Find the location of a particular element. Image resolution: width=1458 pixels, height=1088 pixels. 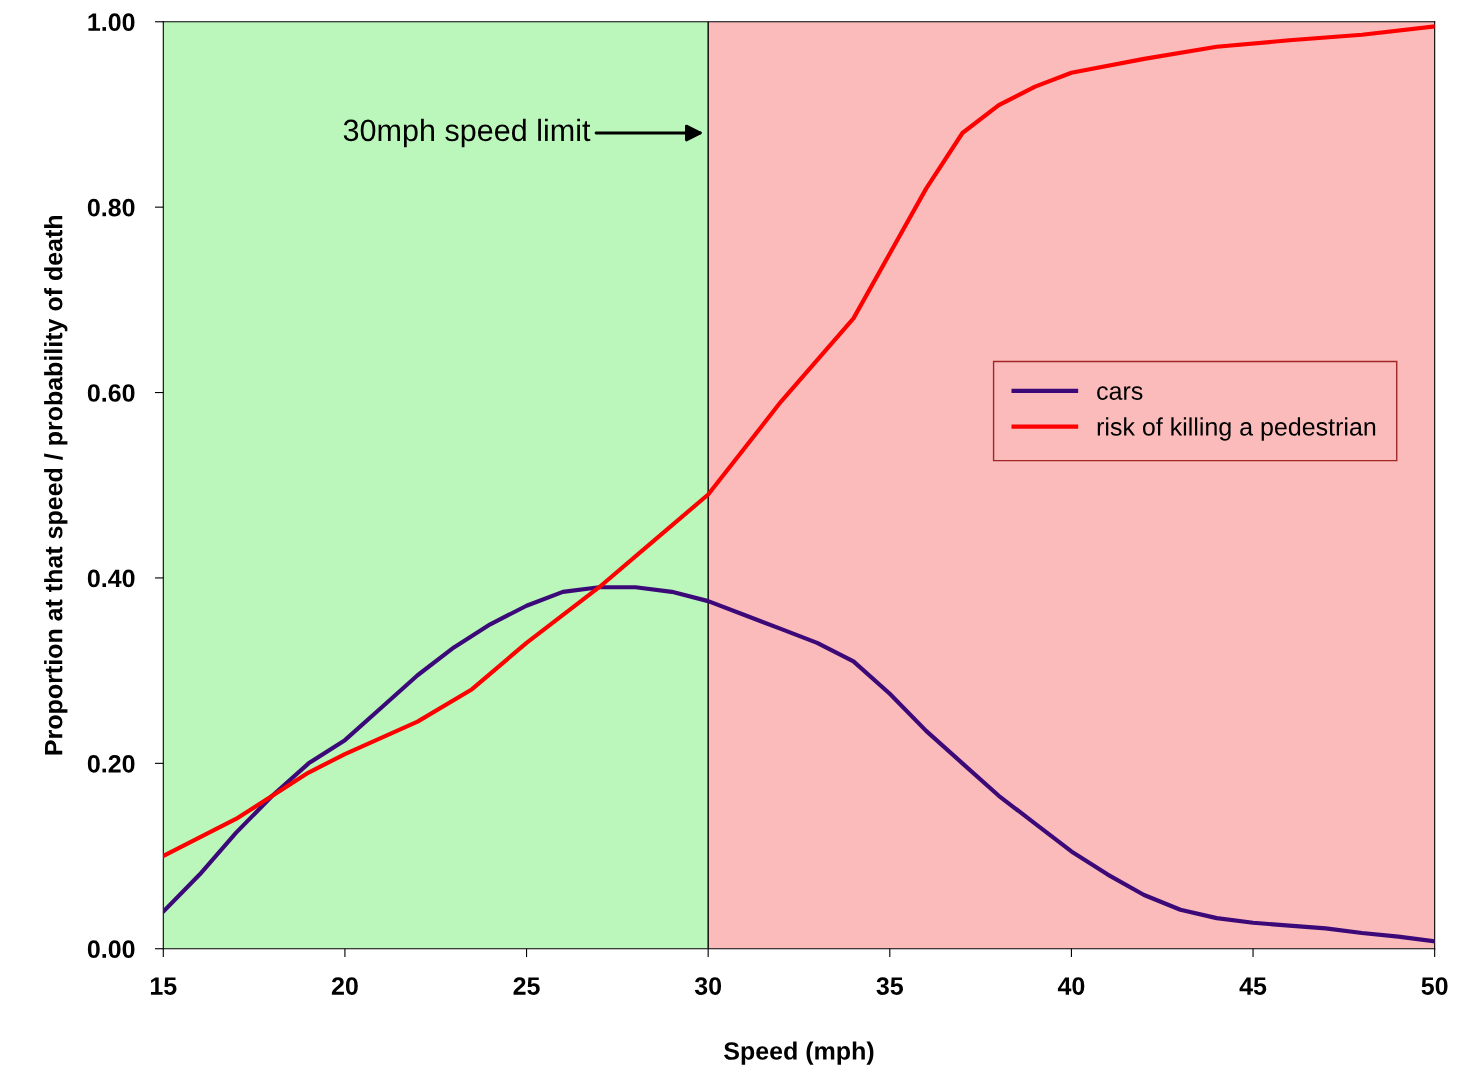

y-tick-label: 1.00 is located at coordinates (111, 22).